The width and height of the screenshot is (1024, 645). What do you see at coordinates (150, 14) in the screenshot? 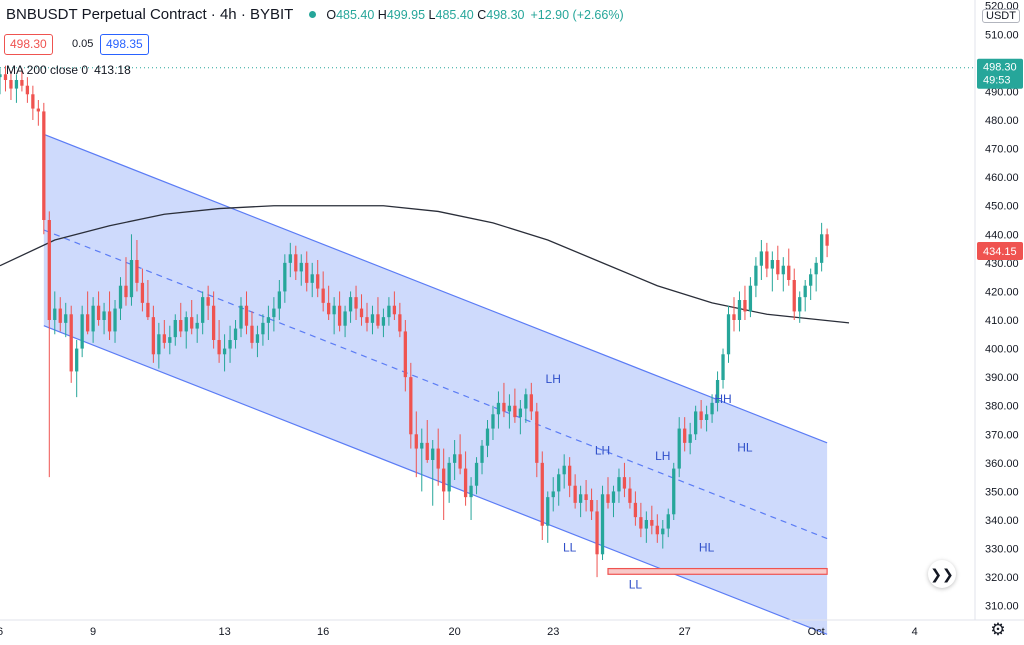
I see `symbol-title: BNBUSDT Perpetual Contract · 4h · BYBIT` at bounding box center [150, 14].